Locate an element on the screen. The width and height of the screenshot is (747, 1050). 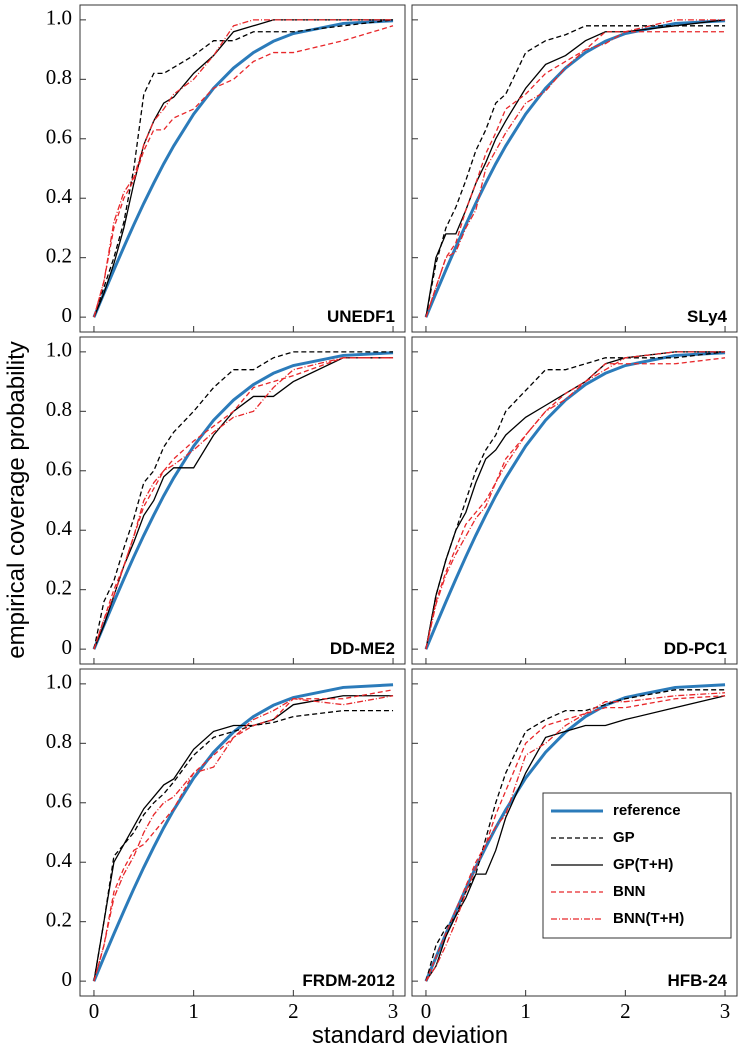
x-axis-label: standard deviation is located at coordinates (410, 1035).